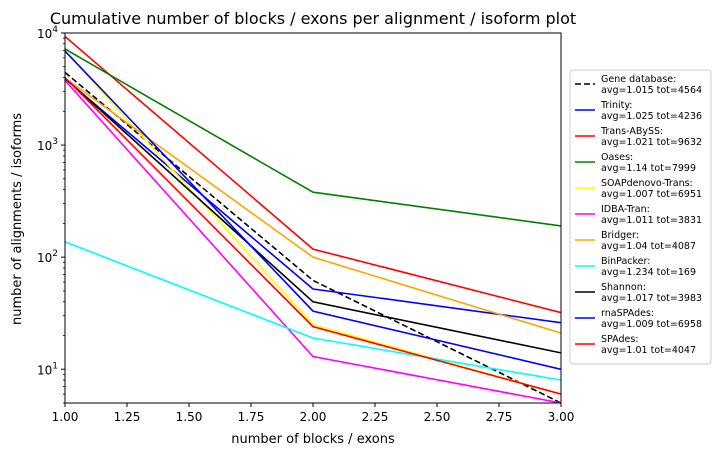 The height and width of the screenshot is (455, 720). What do you see at coordinates (623, 287) in the screenshot?
I see `legend-entry-name: Shannon:` at bounding box center [623, 287].